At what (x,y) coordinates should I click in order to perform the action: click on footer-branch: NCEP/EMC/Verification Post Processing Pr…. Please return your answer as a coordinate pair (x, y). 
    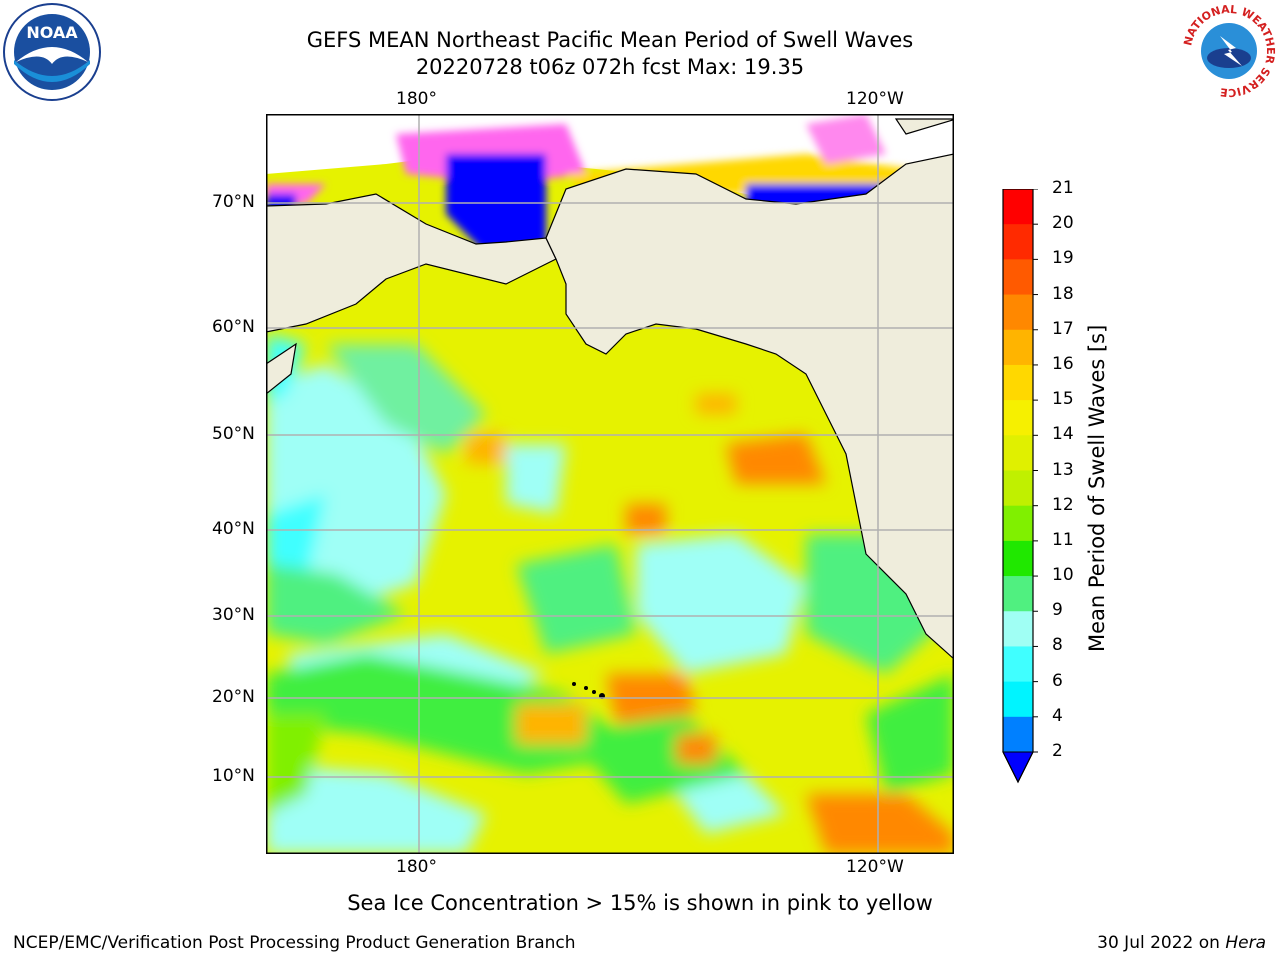
    Looking at the image, I should click on (294, 943).